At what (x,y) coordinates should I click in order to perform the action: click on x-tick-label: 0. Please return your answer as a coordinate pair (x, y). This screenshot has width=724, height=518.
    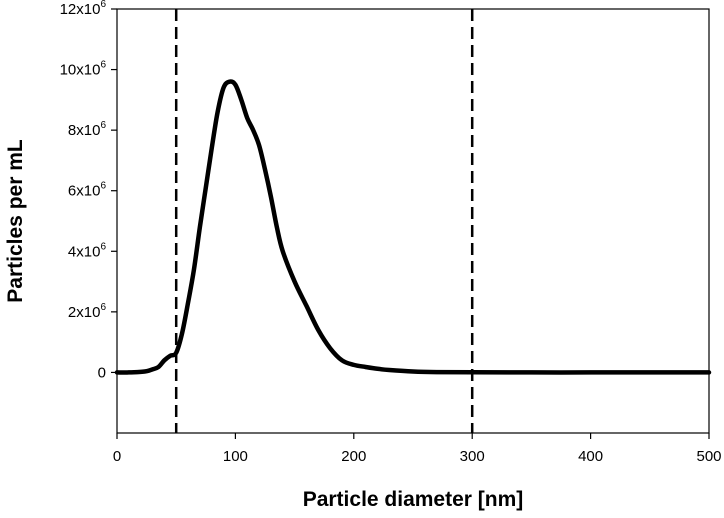
    Looking at the image, I should click on (117, 456).